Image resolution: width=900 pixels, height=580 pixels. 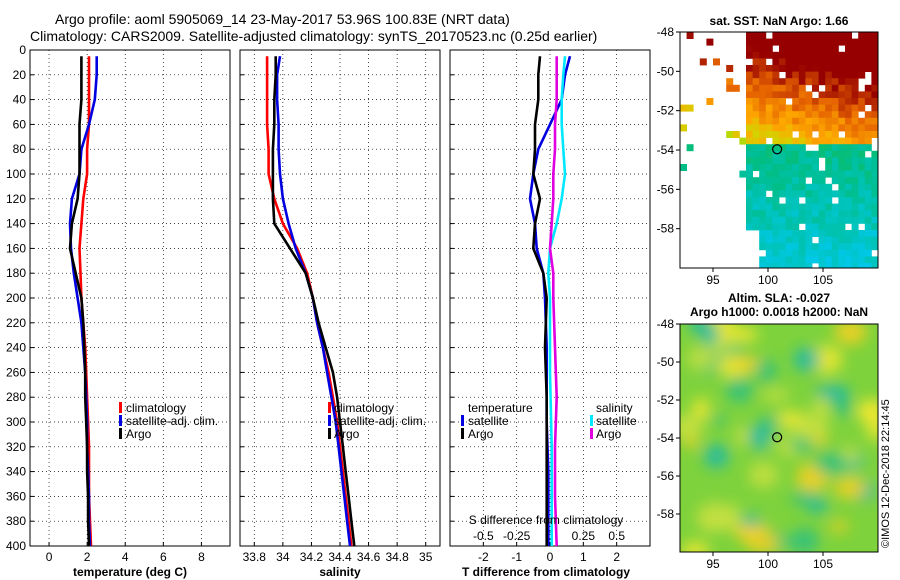 I want to click on lon-tick-label: 95, so click(x=713, y=564).